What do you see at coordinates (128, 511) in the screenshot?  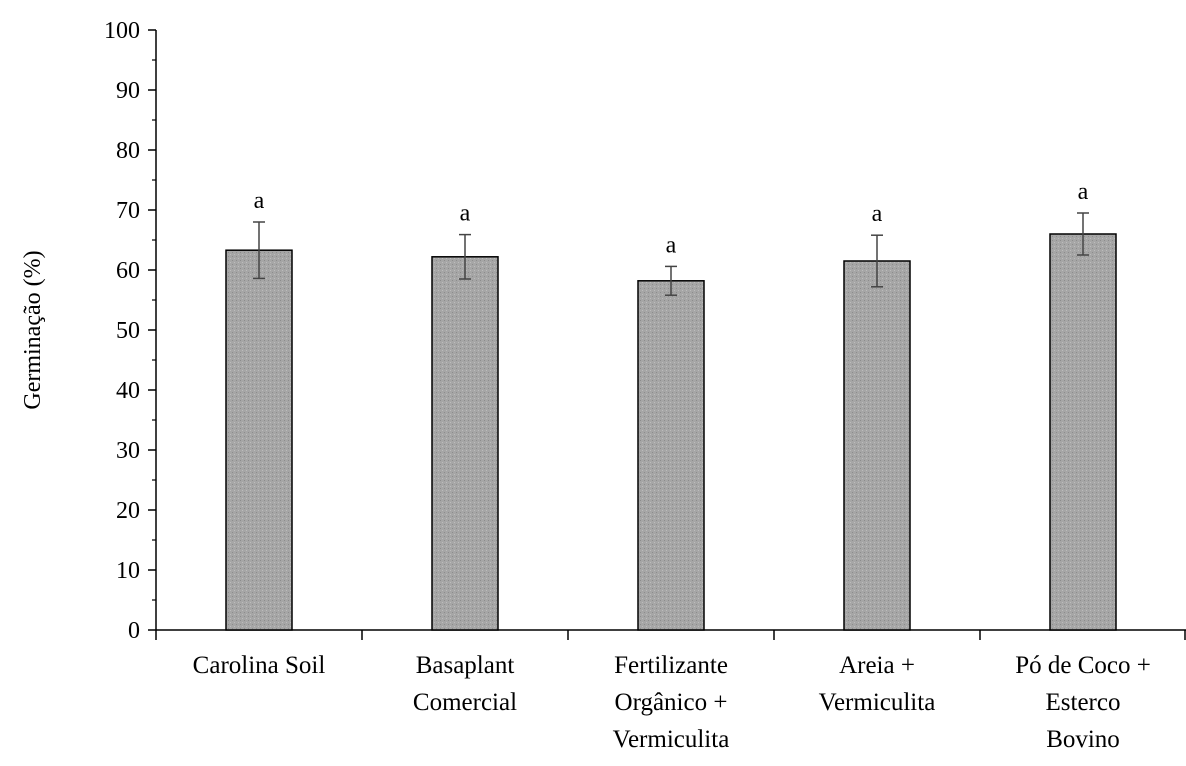 I see `y-tick-label: 20` at bounding box center [128, 511].